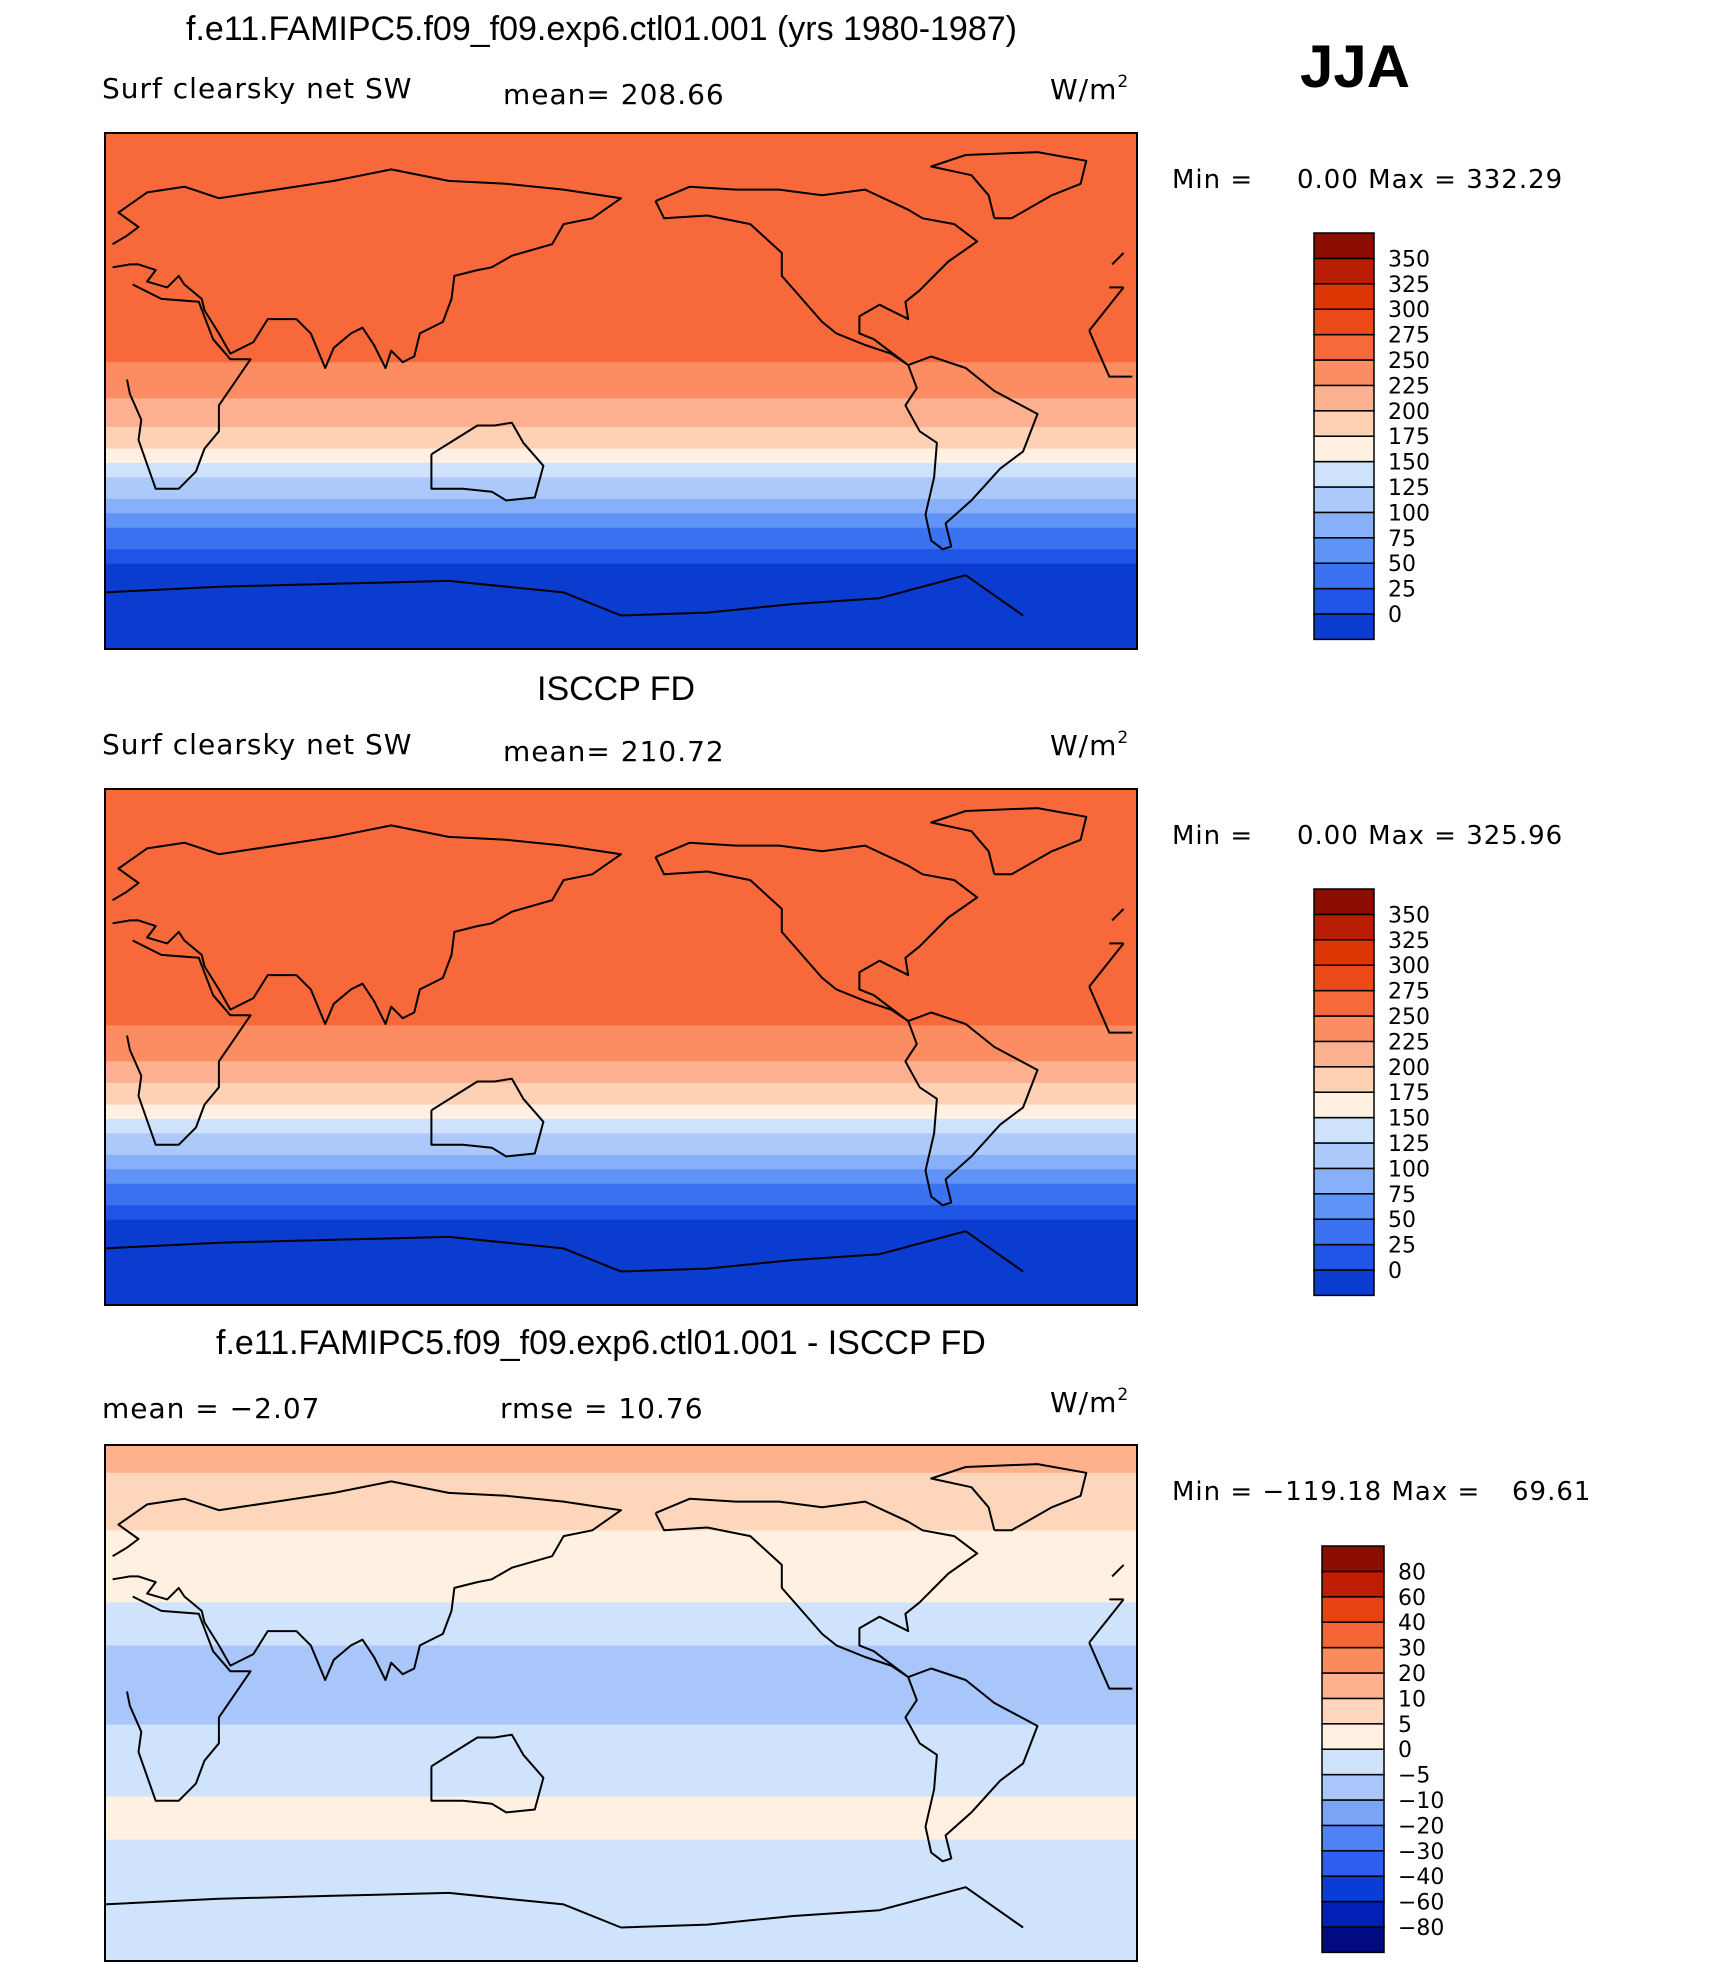 The image size is (1710, 1969). What do you see at coordinates (621, 1144) in the screenshot?
I see `map-band-lat--33.75` at bounding box center [621, 1144].